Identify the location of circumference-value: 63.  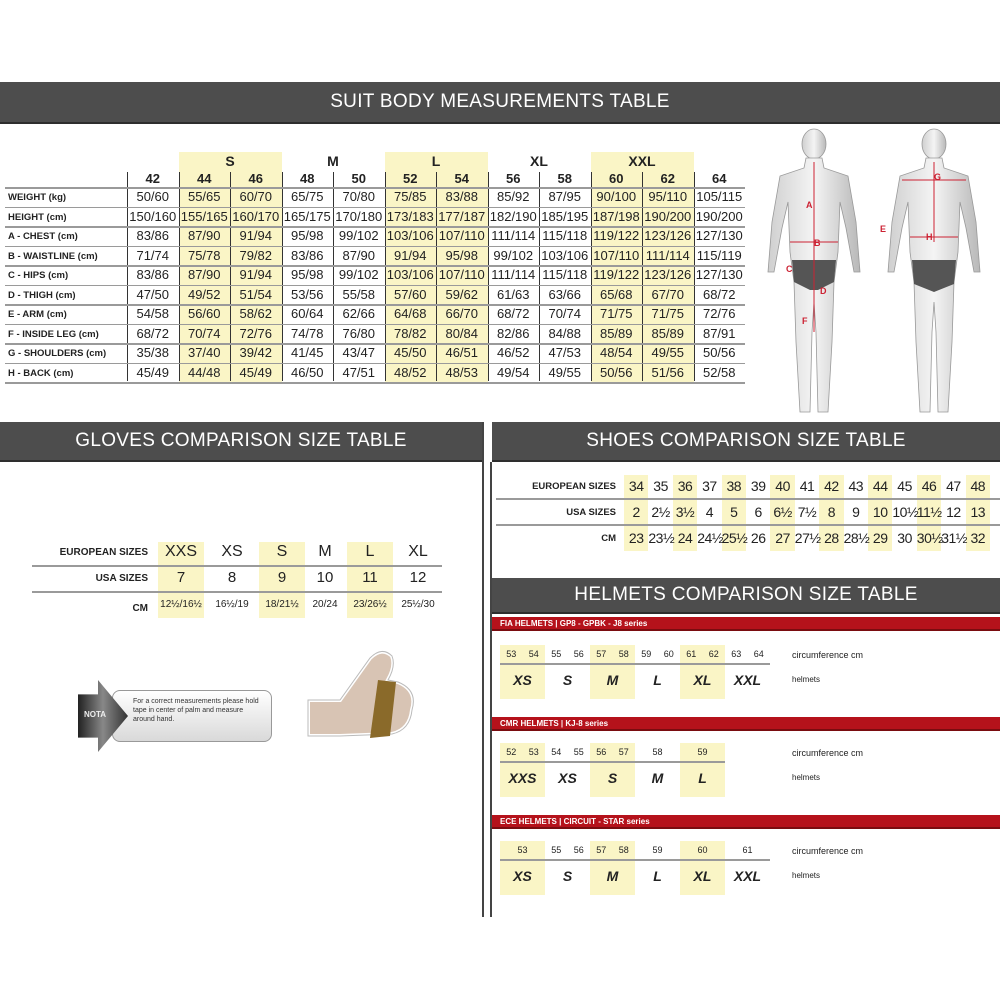
(736, 654).